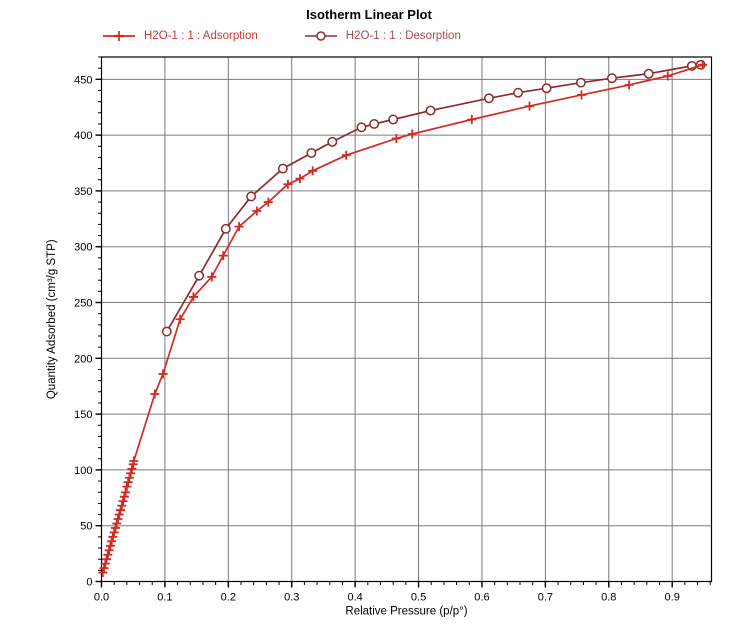  I want to click on svg-text: 150, so click(83, 415).